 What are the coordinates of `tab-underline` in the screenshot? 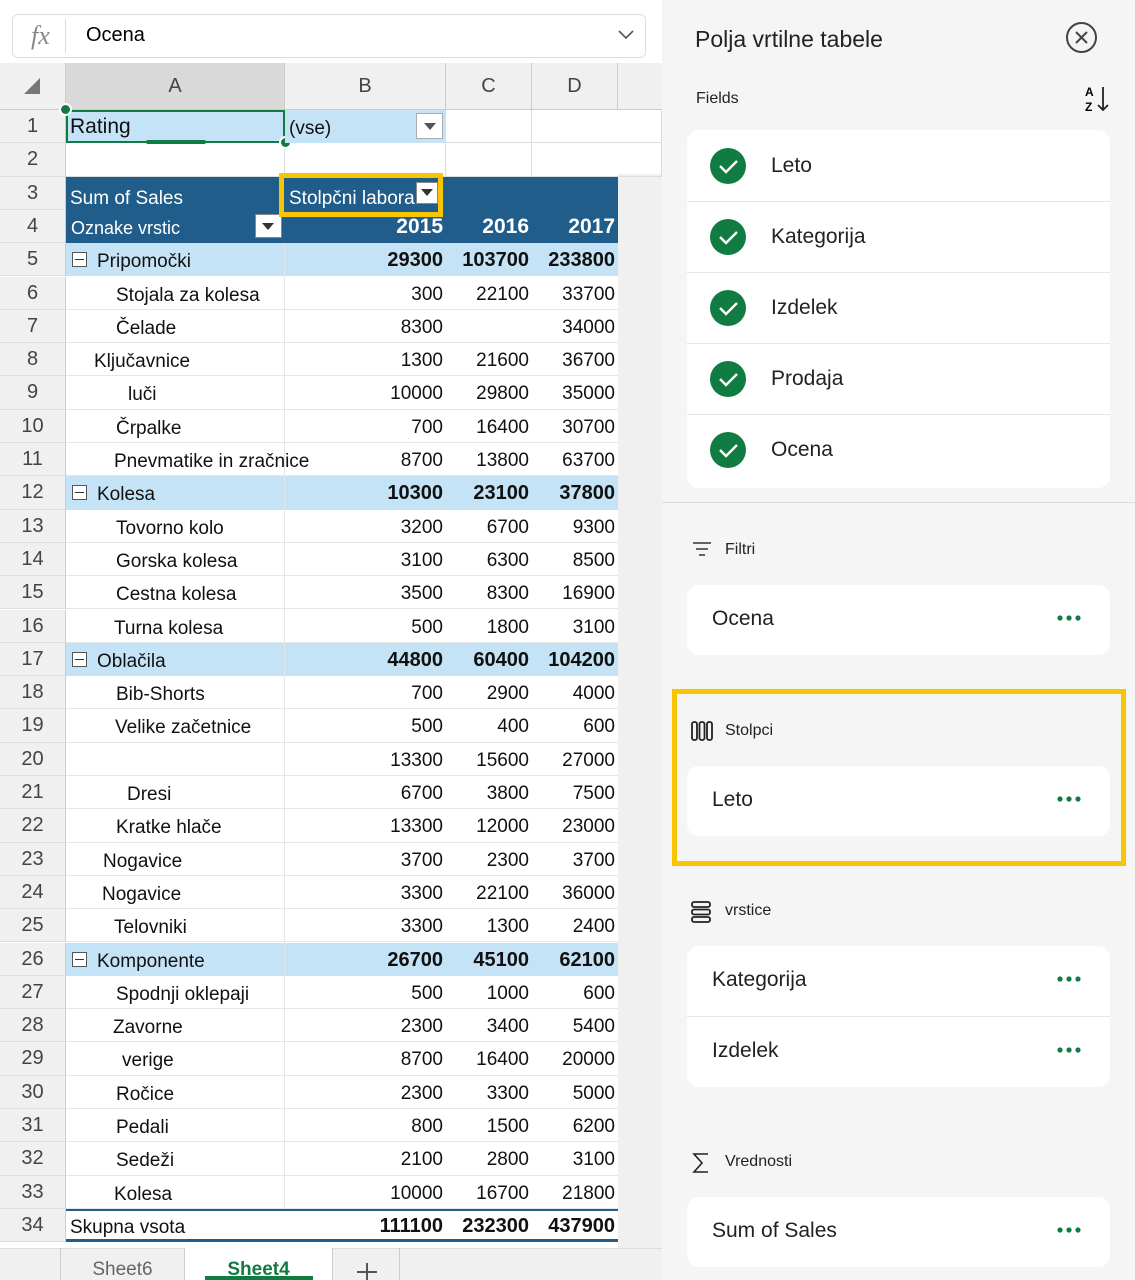 It's located at (259, 1278).